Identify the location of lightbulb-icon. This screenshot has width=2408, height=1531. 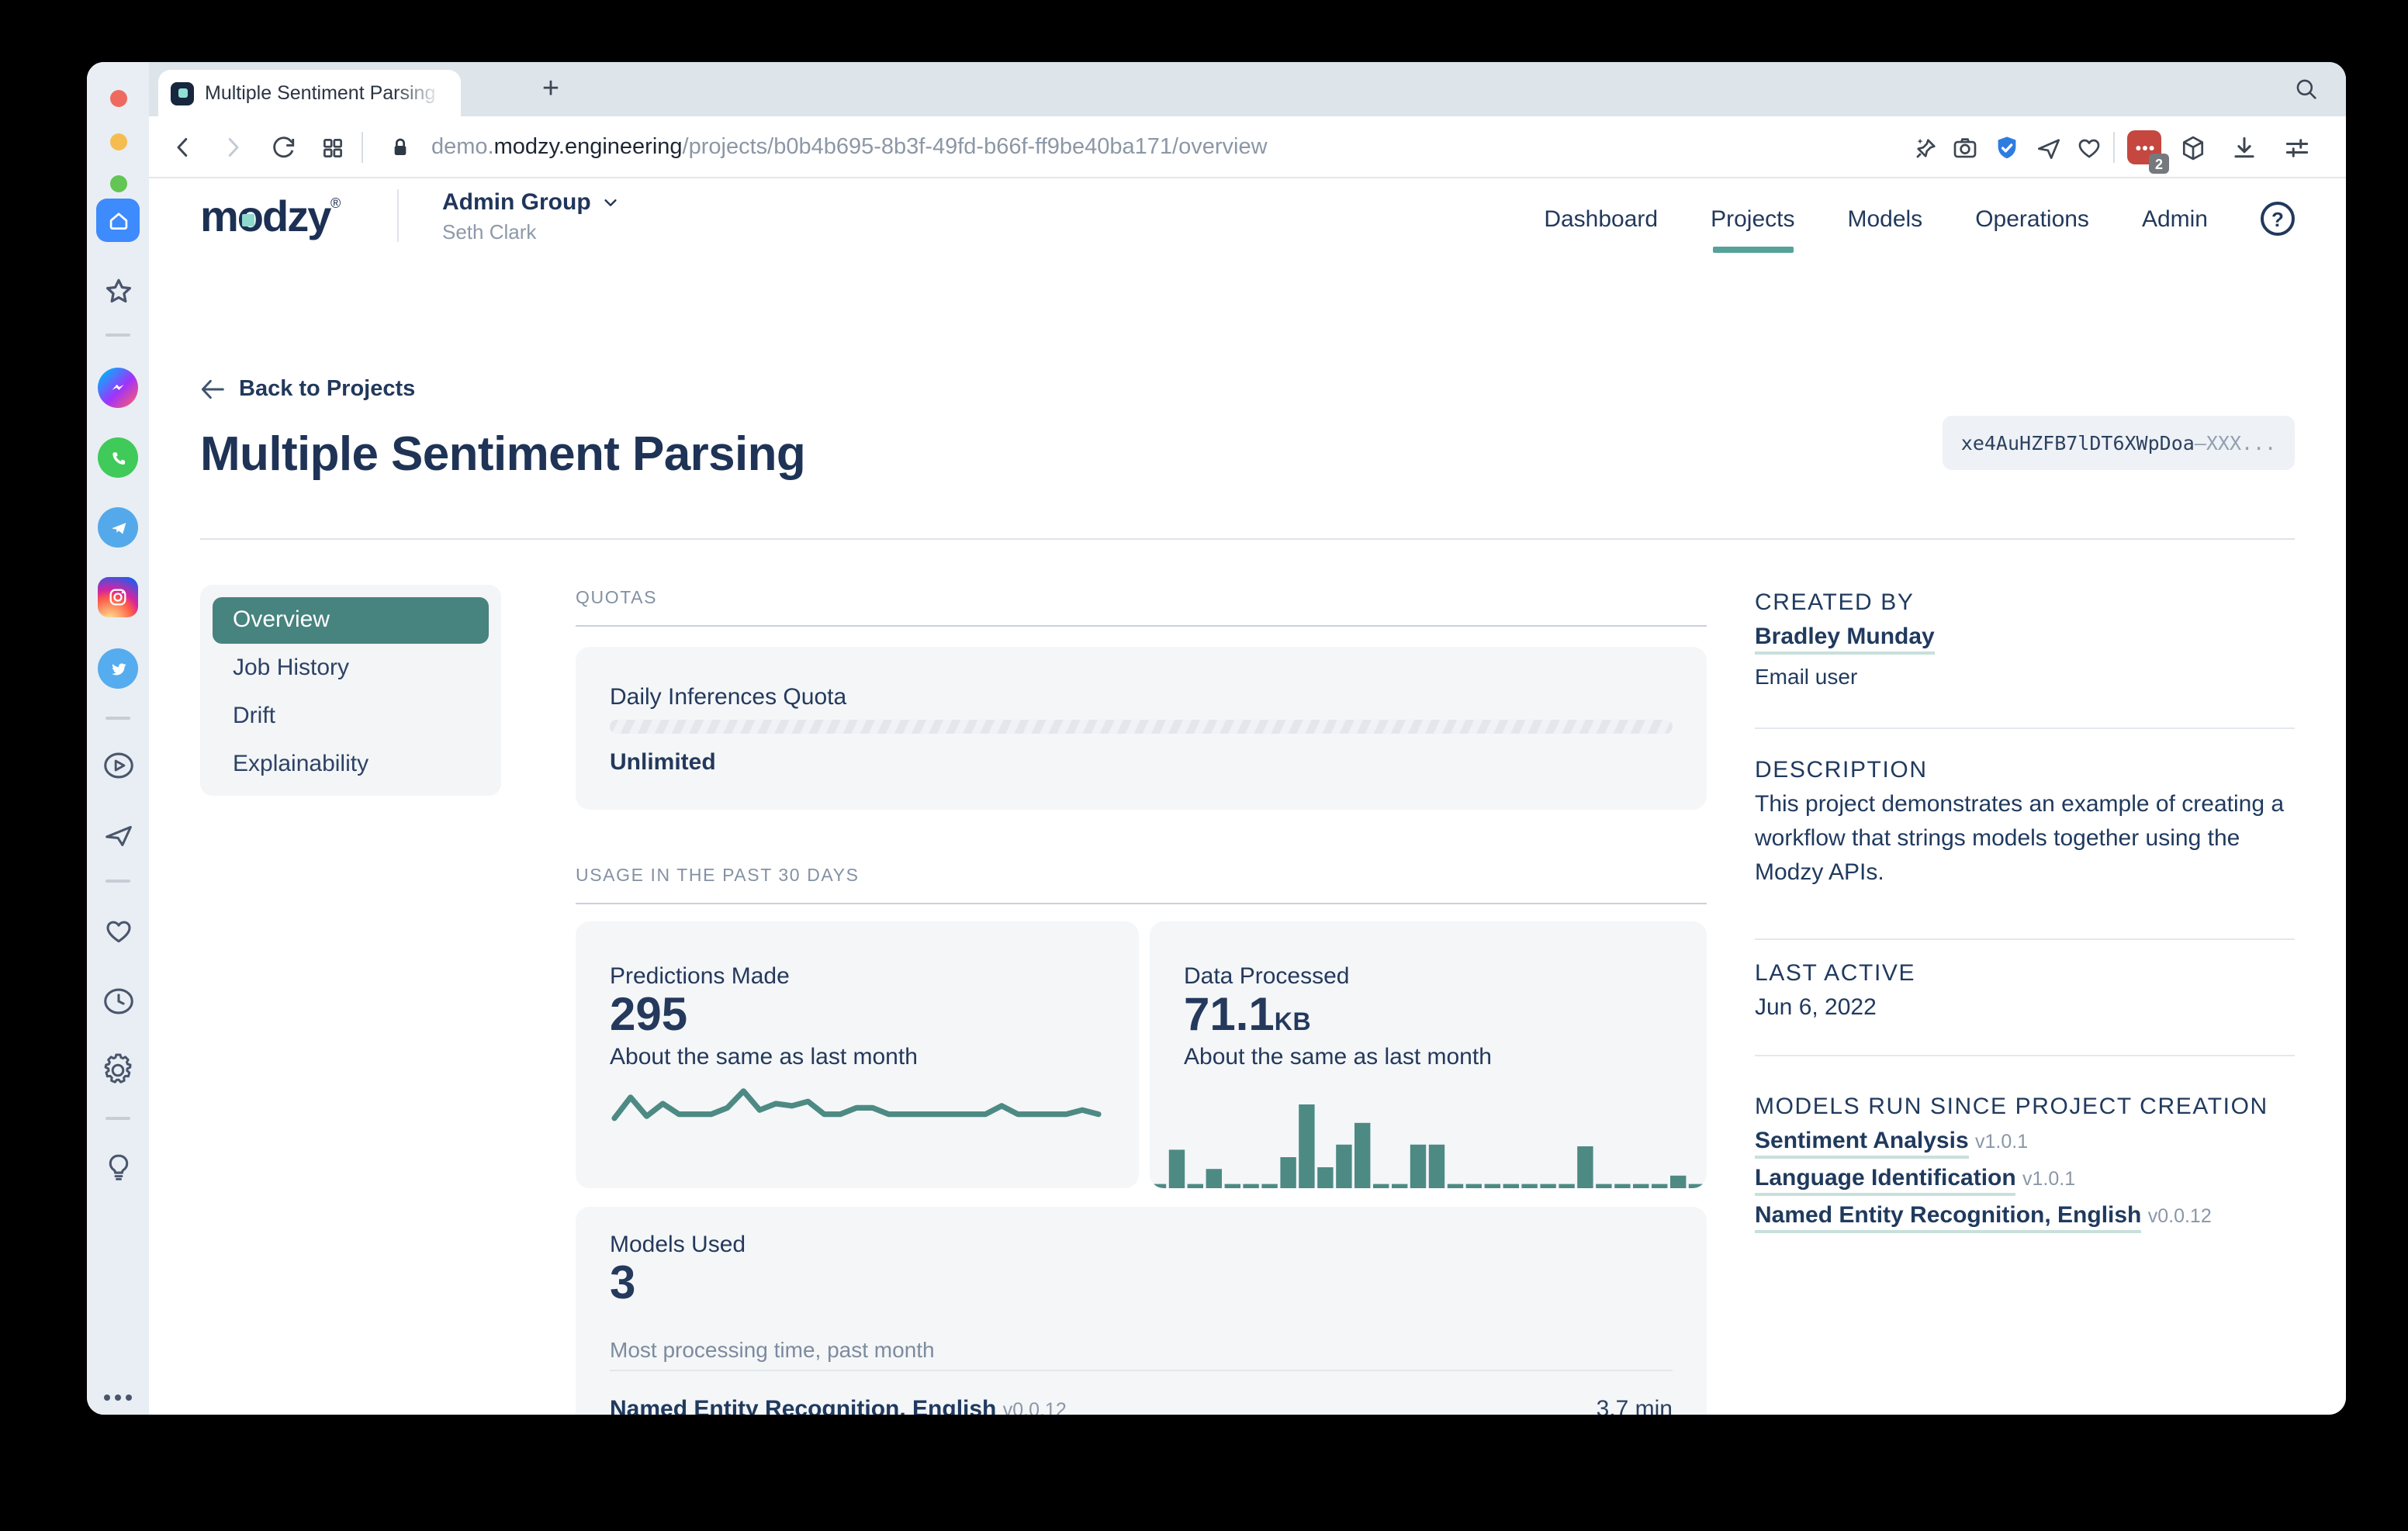
(118, 1166).